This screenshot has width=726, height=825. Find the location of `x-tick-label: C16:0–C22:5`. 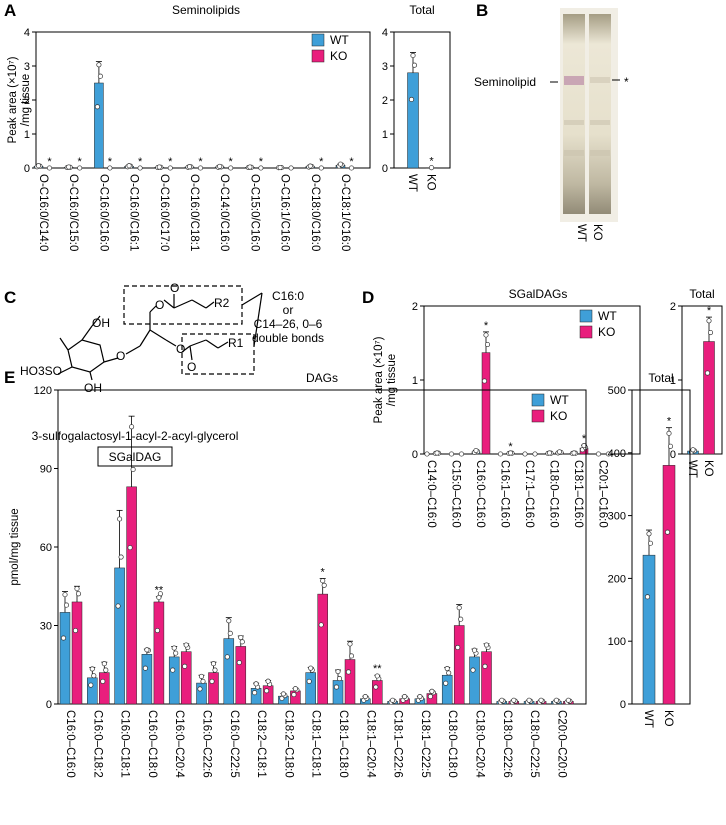

x-tick-label: C16:0–C22:5 is located at coordinates (234, 744).